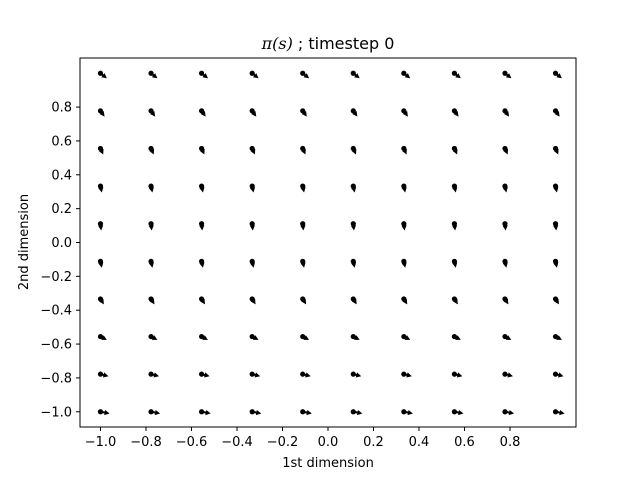  What do you see at coordinates (419, 442) in the screenshot?
I see `x-tick-label: 0.4` at bounding box center [419, 442].